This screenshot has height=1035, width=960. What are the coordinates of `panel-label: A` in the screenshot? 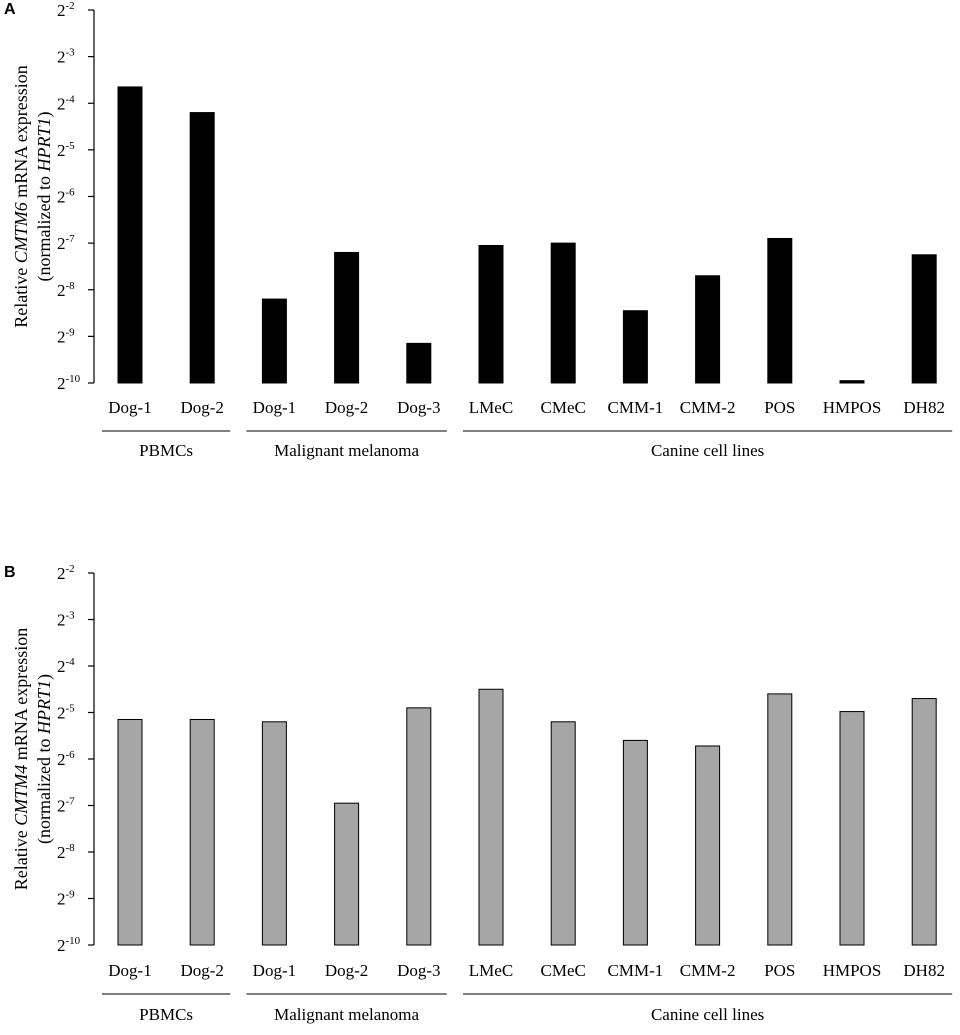 It's located at (10, 9).